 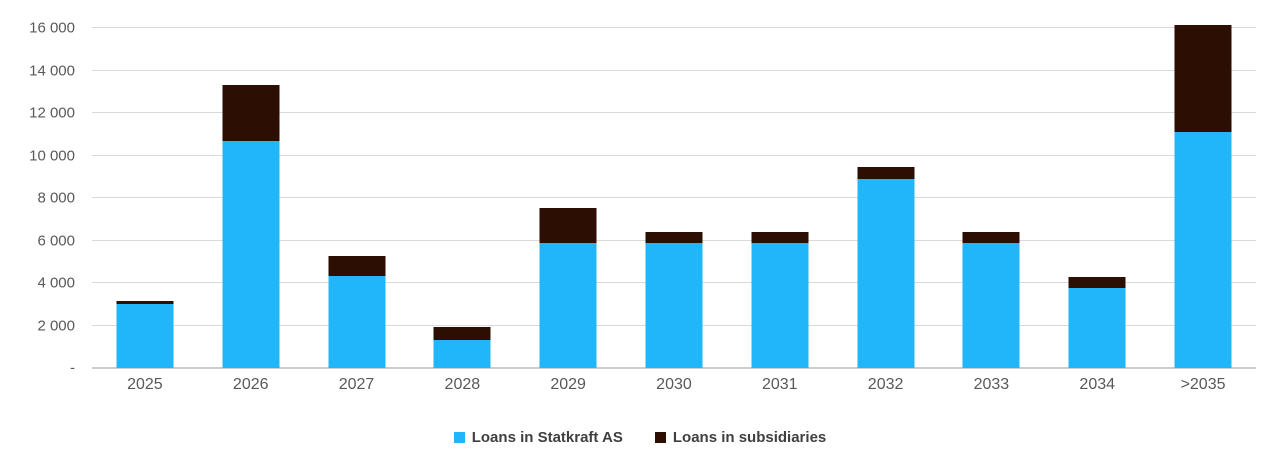 I want to click on stacked-bar-2026, so click(x=251, y=226).